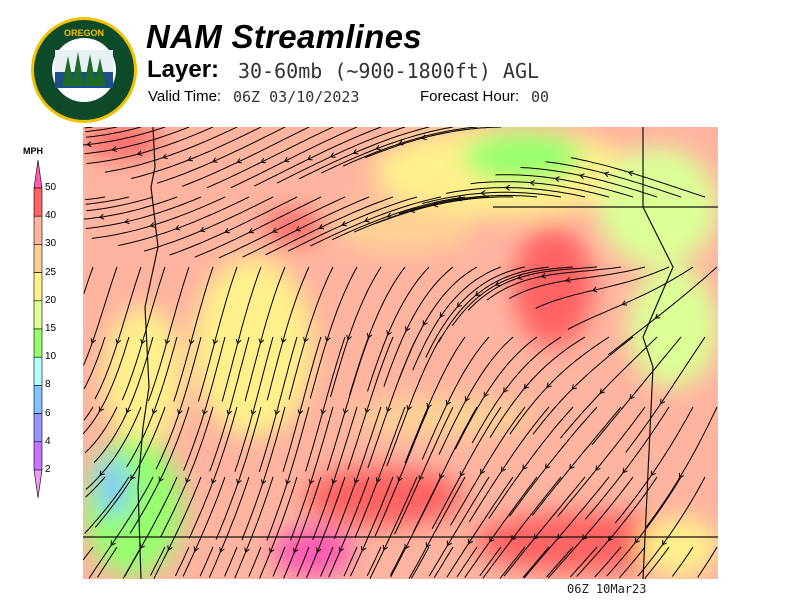 Image resolution: width=800 pixels, height=600 pixels. What do you see at coordinates (185, 96) in the screenshot?
I see `valid-time-label: Valid Time:` at bounding box center [185, 96].